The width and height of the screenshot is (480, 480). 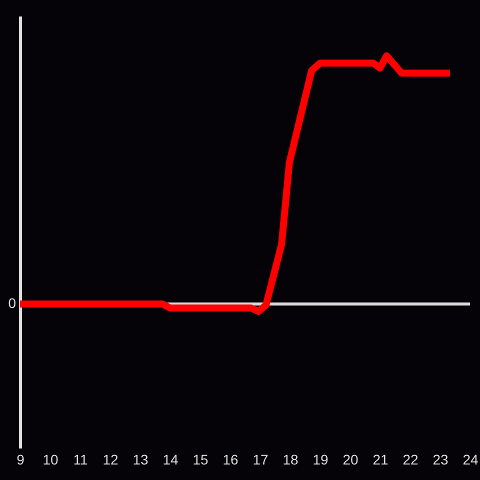 I want to click on x-tick-label: 24, so click(x=470, y=460).